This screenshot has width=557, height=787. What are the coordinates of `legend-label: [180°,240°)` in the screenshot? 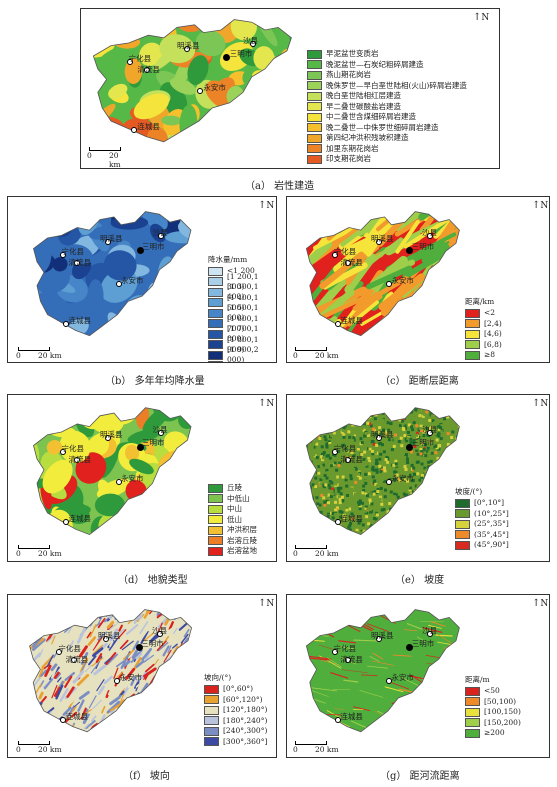 It's located at (245, 720).